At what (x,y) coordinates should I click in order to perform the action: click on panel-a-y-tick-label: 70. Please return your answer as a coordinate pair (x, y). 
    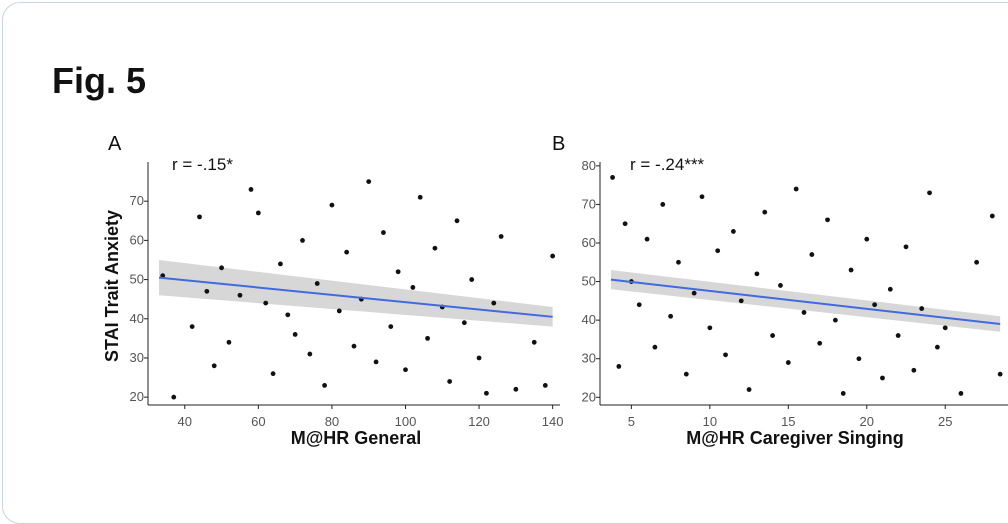
    Looking at the image, I should click on (137, 200).